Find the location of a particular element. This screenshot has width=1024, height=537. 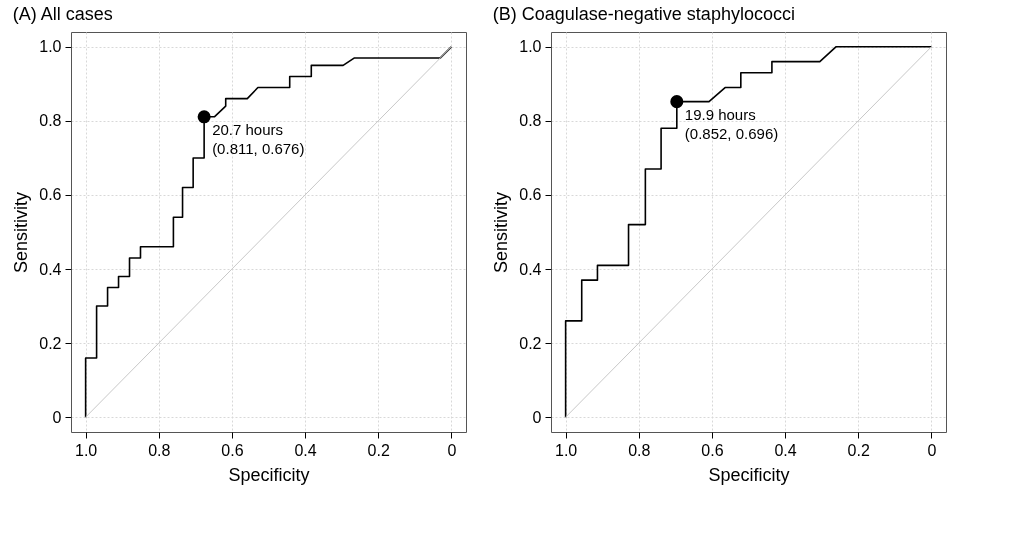

annotation: 20.7 hours (0.811, 0.676) is located at coordinates (258, 138).